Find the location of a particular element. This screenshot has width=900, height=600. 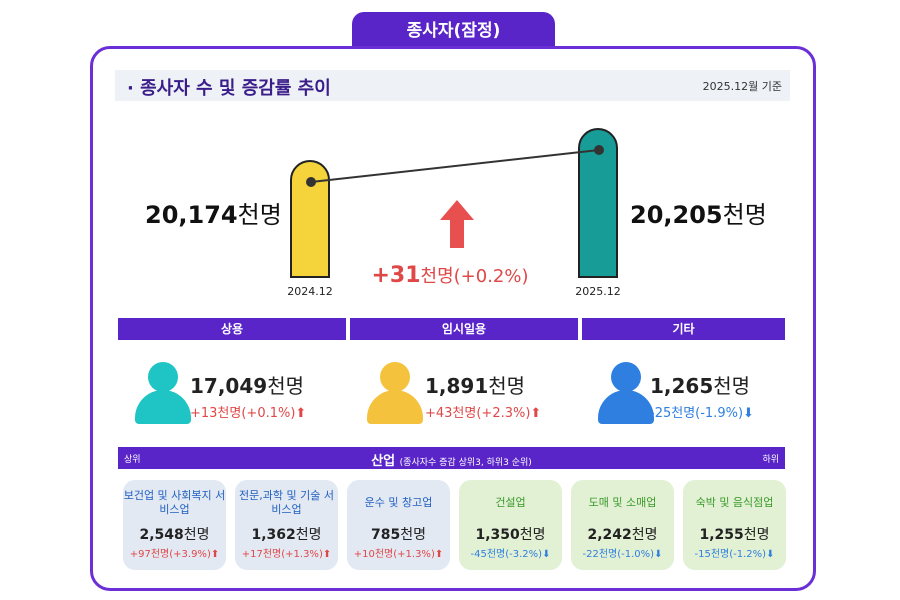

category-other: 기타 is located at coordinates (683, 329).